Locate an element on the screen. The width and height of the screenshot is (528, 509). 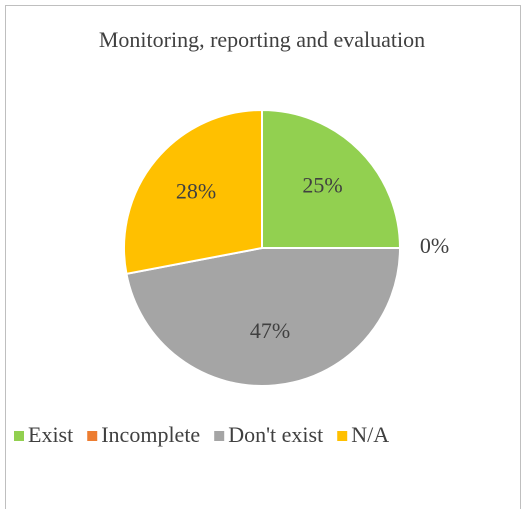
legend-label: Incomplete is located at coordinates (150, 434).